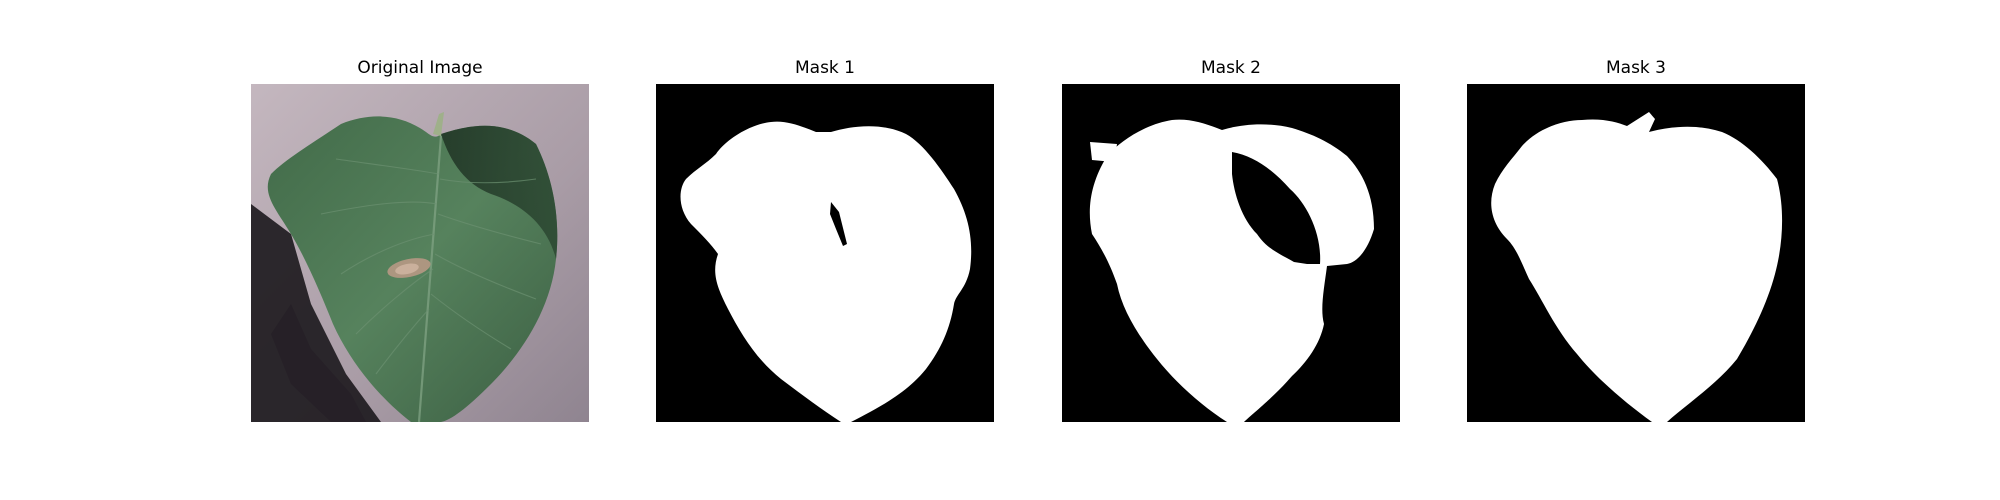 The image size is (2000, 500). Describe the element at coordinates (420, 68) in the screenshot. I see `panel-title: Original Image` at that location.